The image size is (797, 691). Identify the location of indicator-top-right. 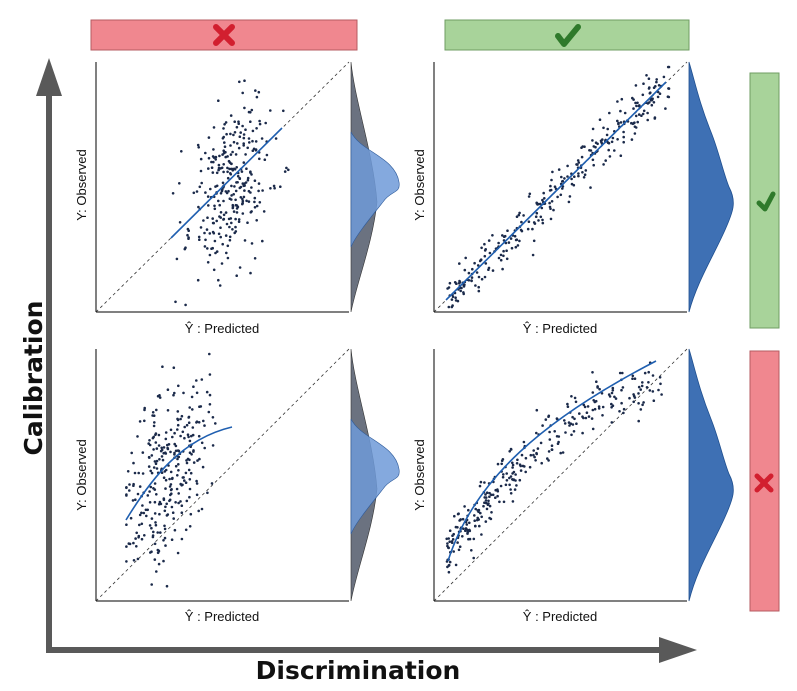
(567, 35).